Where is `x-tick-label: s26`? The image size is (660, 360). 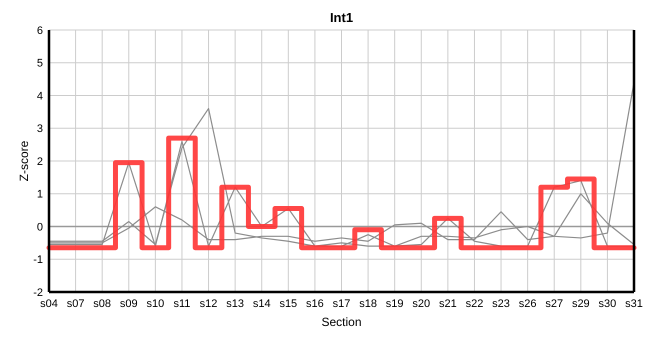
x-tick-label: s26 is located at coordinates (527, 304).